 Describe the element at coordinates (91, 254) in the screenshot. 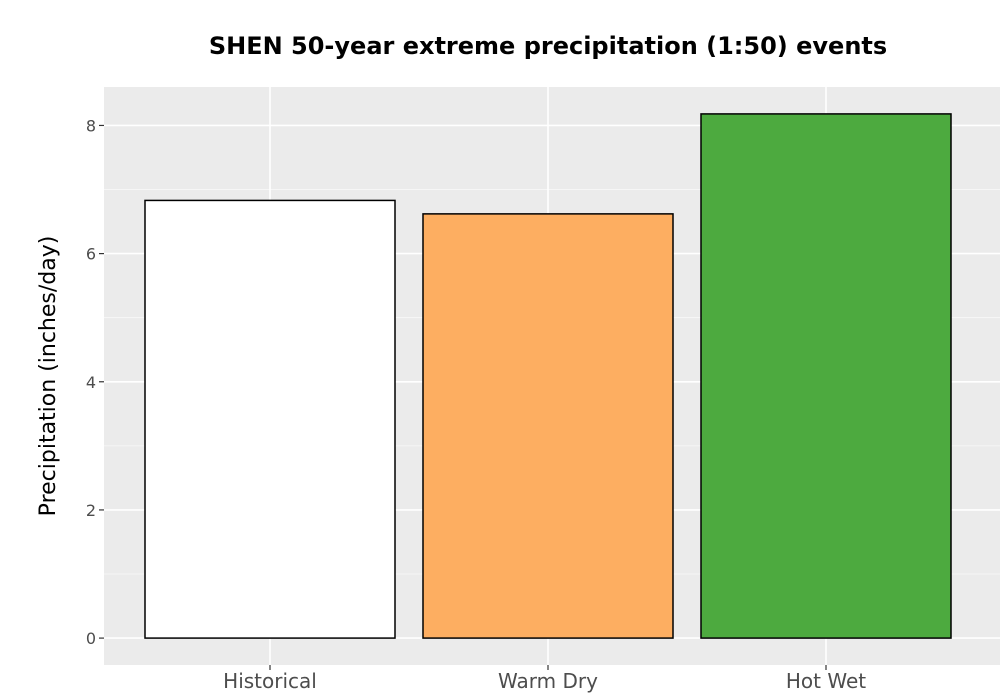

I see `y-tick-label: 6` at that location.